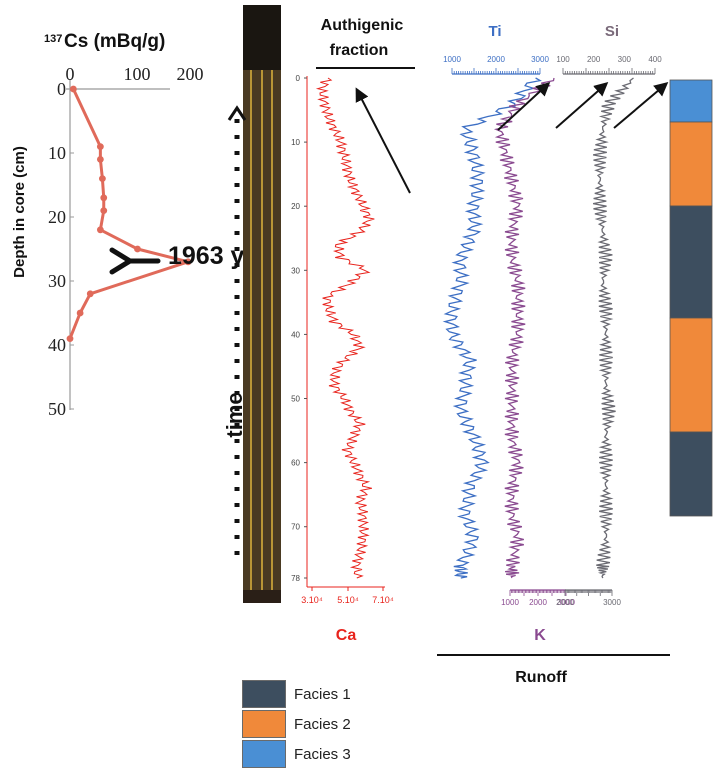 Image resolution: width=714 pixels, height=771 pixels. I want to click on time-arrow: time, so click(234, 330).